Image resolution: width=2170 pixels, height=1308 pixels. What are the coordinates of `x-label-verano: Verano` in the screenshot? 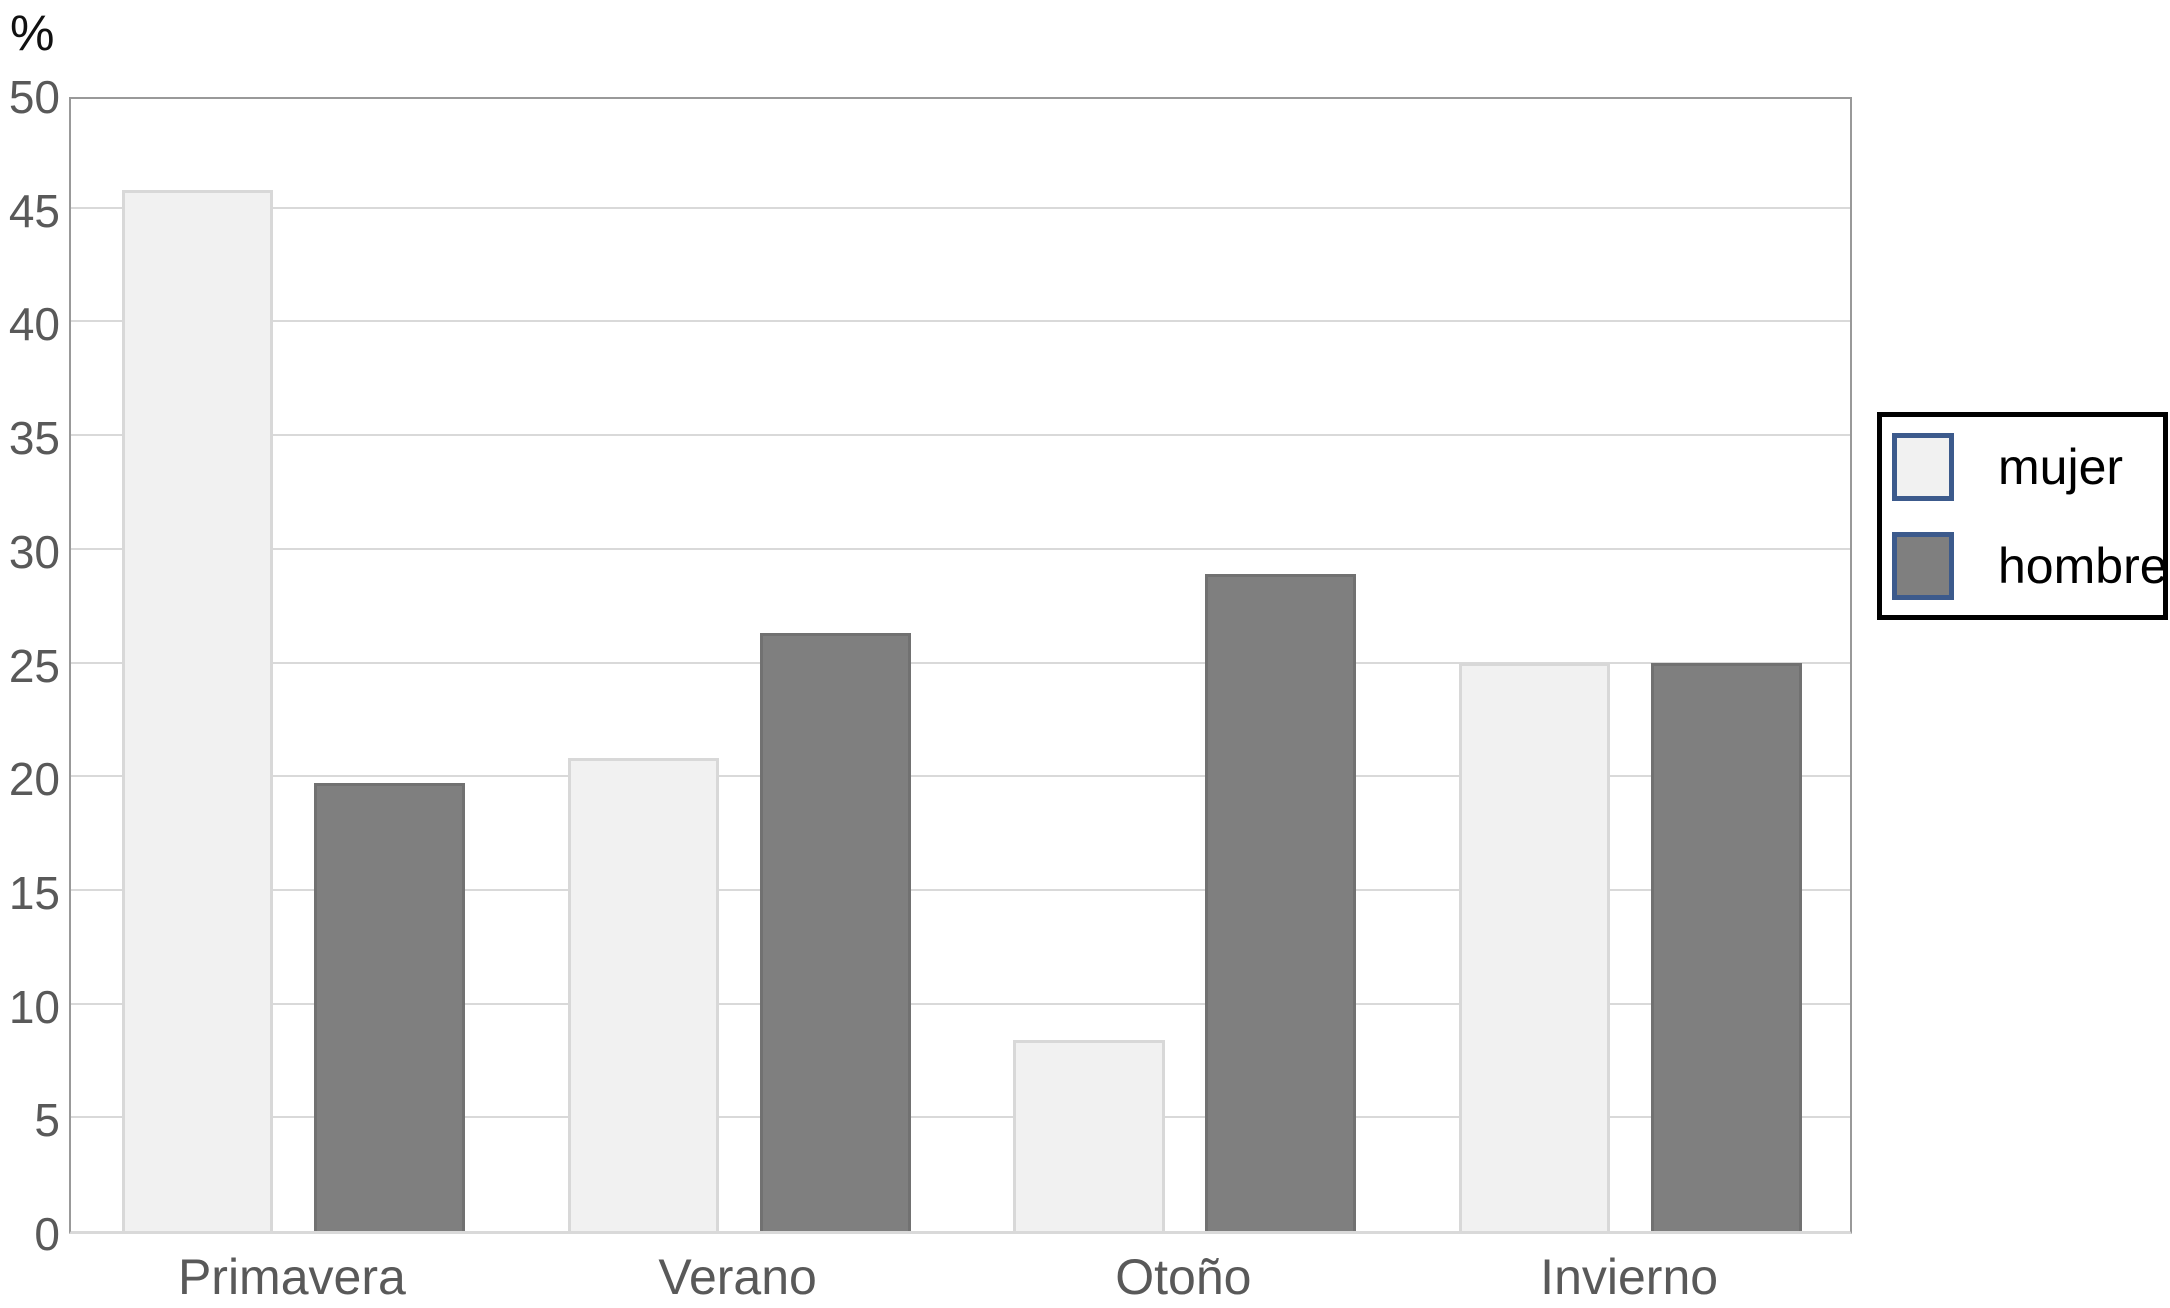 It's located at (737, 1277).